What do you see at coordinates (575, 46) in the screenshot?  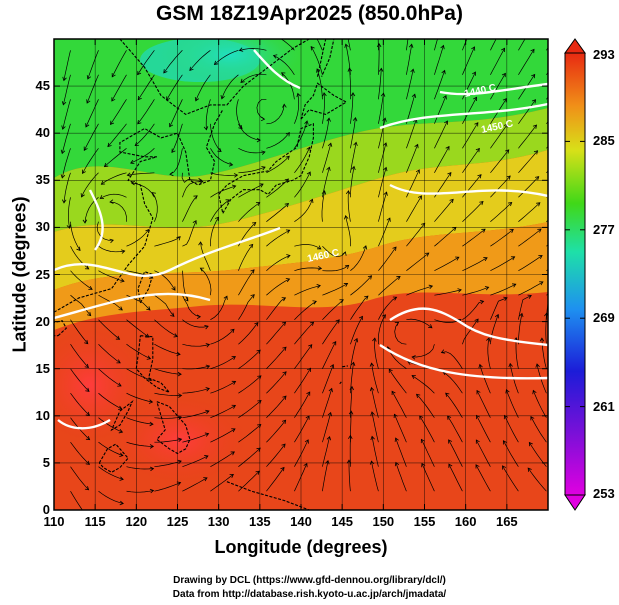 I see `colorbar-top-triangle` at bounding box center [575, 46].